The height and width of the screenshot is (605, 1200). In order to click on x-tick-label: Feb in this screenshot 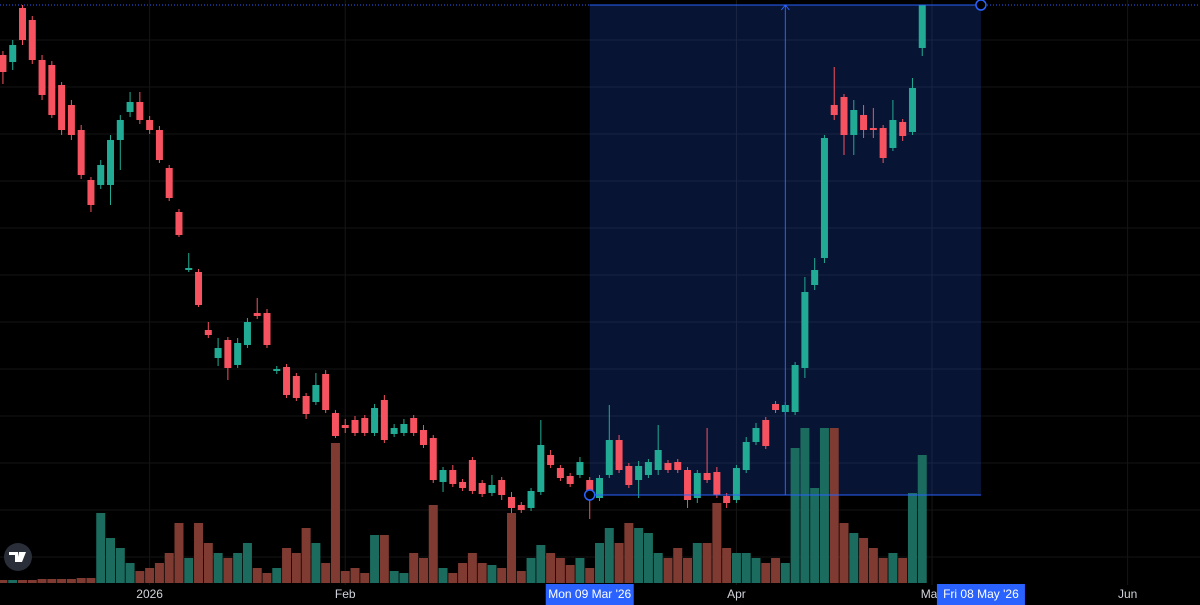, I will do `click(345, 594)`.